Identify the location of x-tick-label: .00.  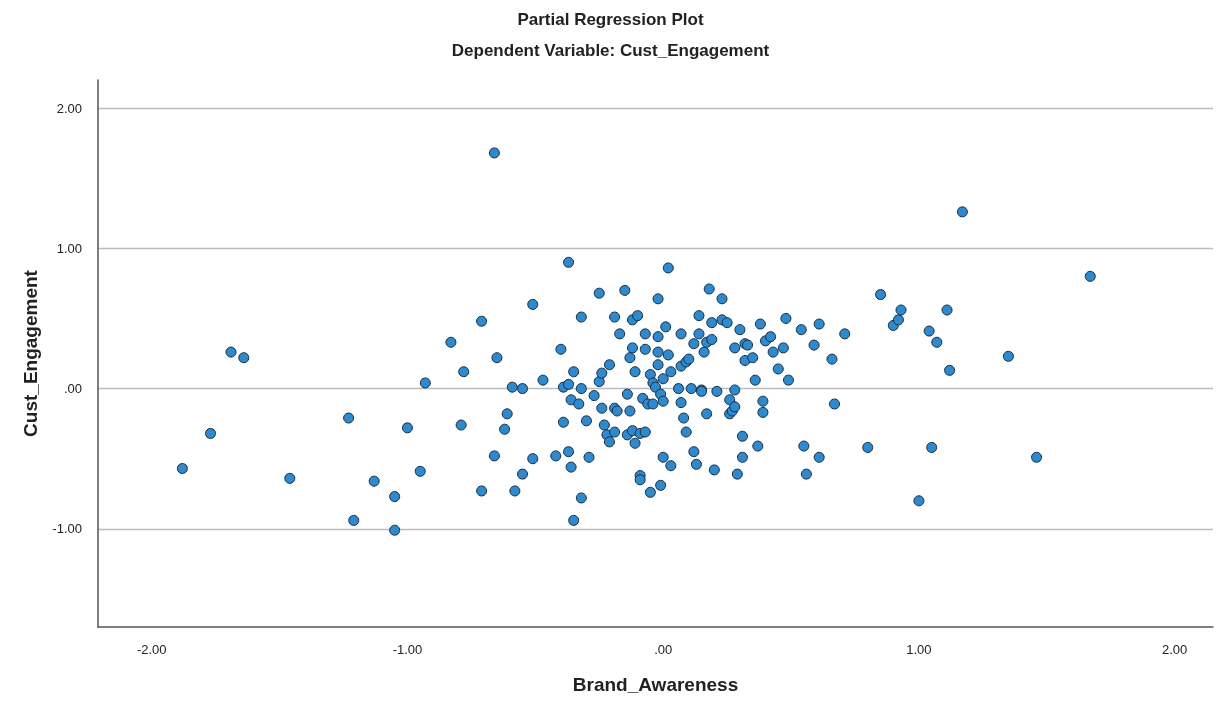
(663, 649).